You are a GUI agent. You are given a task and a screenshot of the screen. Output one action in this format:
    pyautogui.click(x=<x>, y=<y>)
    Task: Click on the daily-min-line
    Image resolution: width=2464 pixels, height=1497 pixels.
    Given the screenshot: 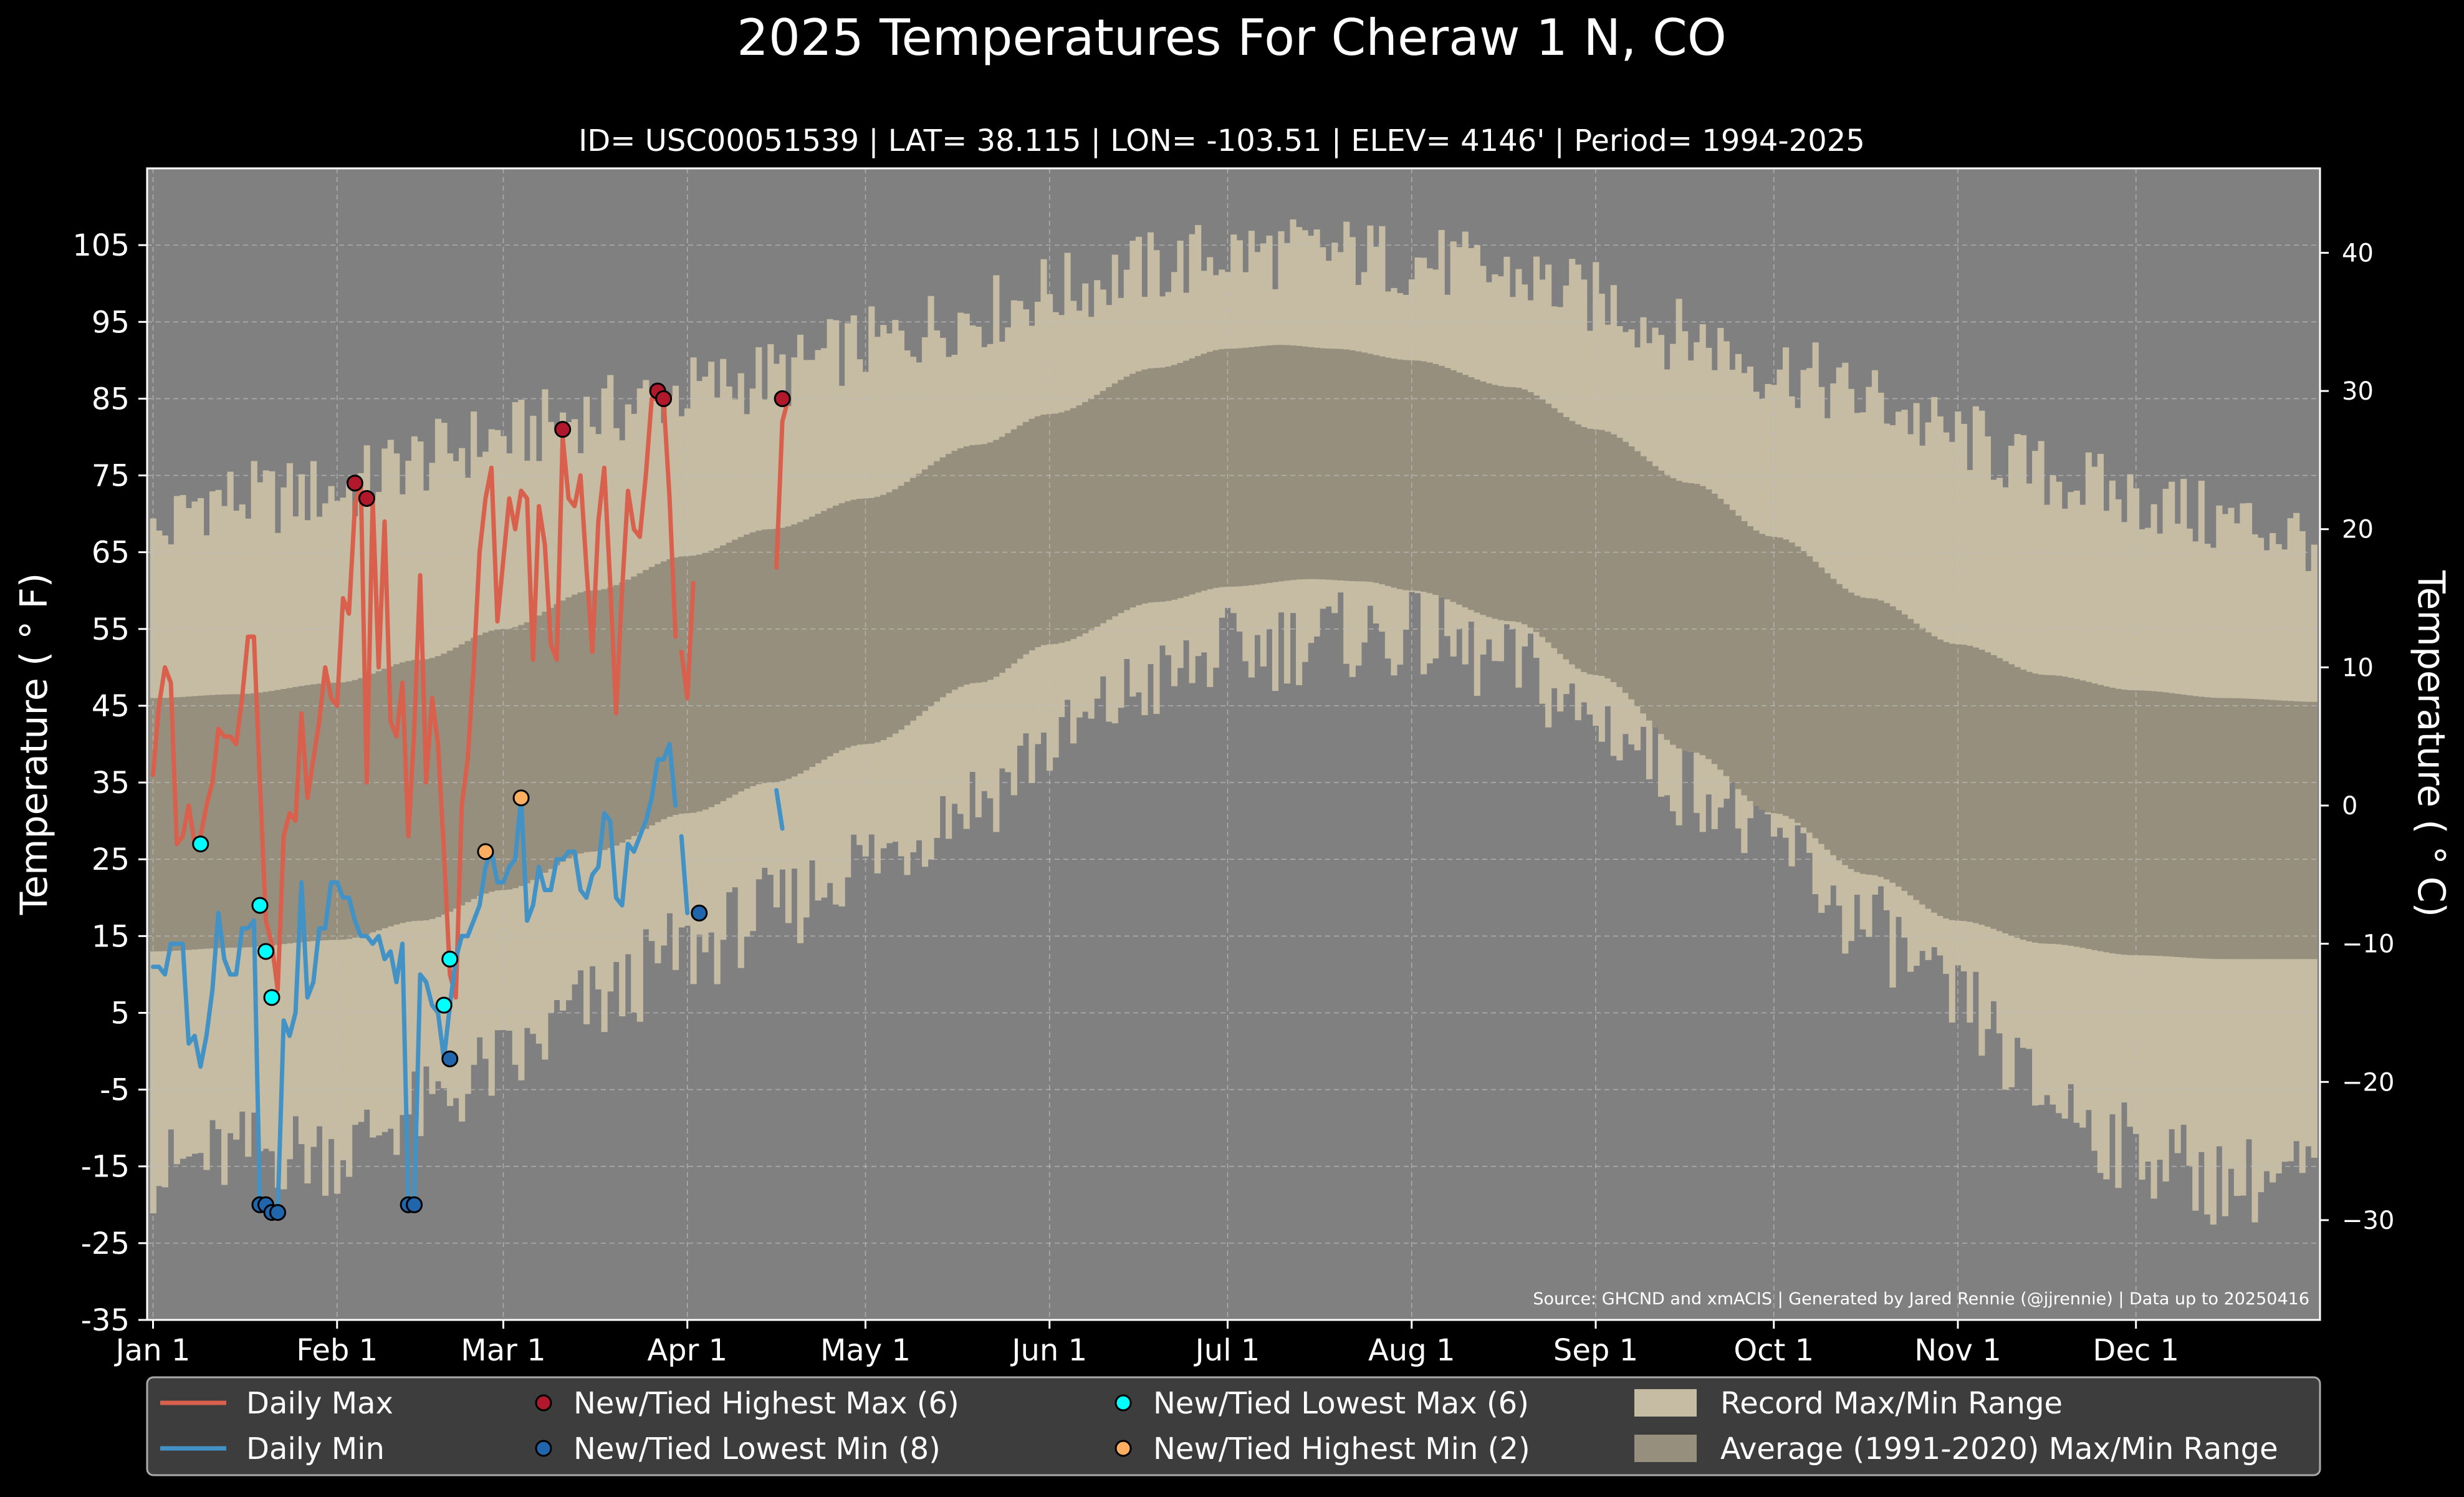 What is the action you would take?
    pyautogui.click(x=780, y=809)
    